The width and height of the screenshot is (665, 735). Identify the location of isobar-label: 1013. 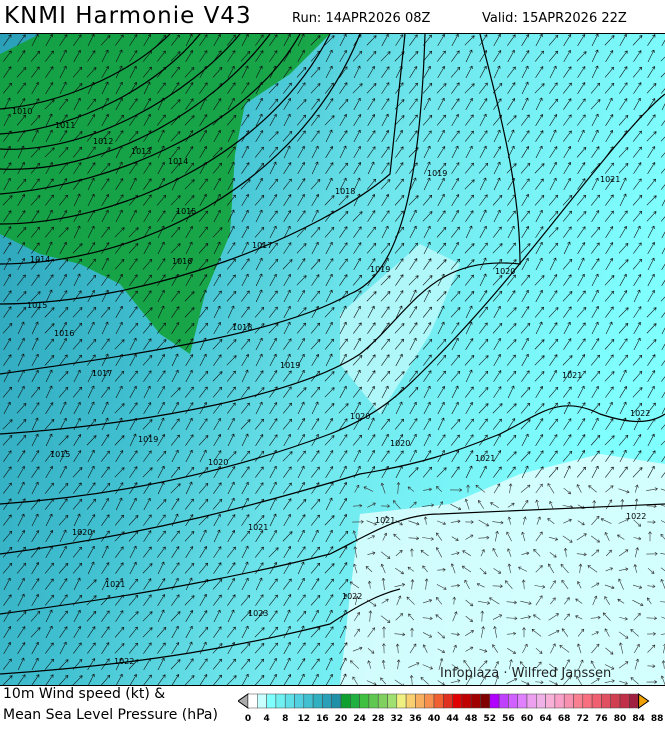
(141, 151).